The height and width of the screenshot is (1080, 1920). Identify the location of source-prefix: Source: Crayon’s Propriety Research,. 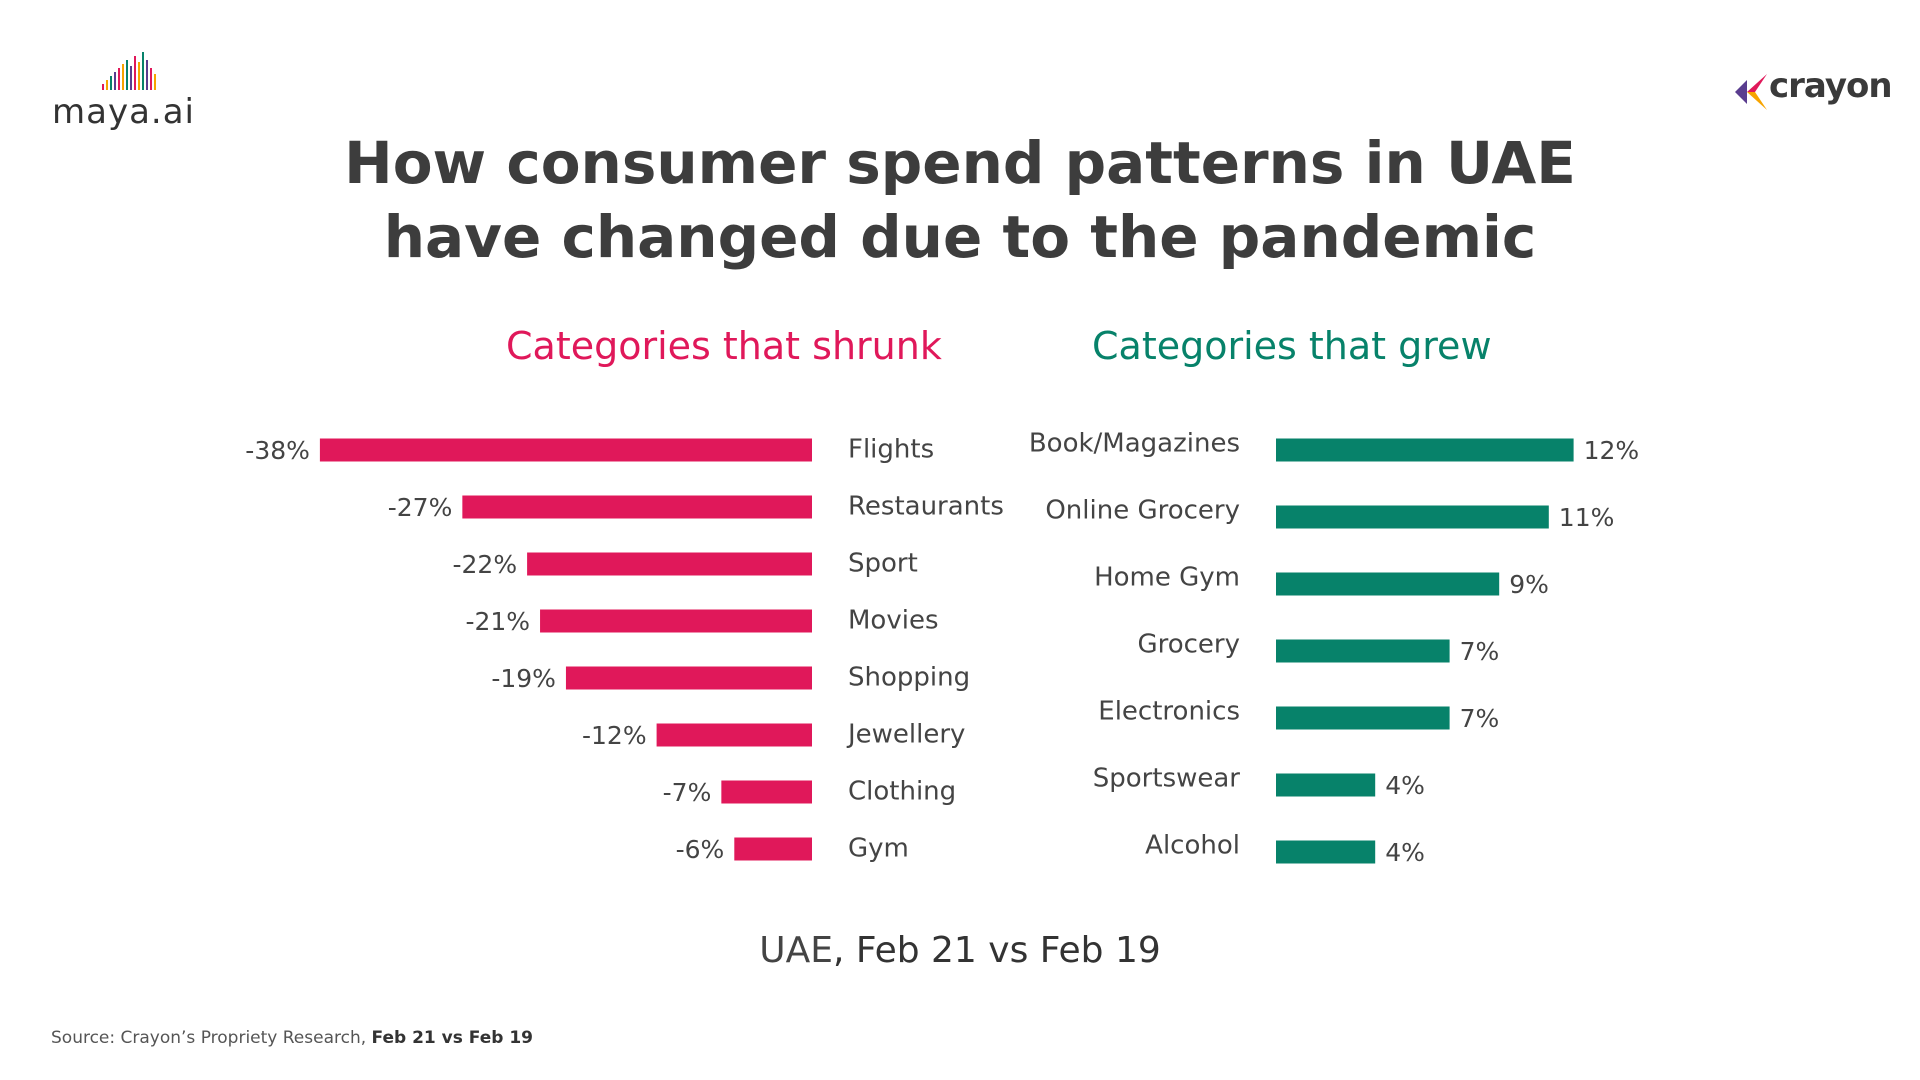
(211, 1038).